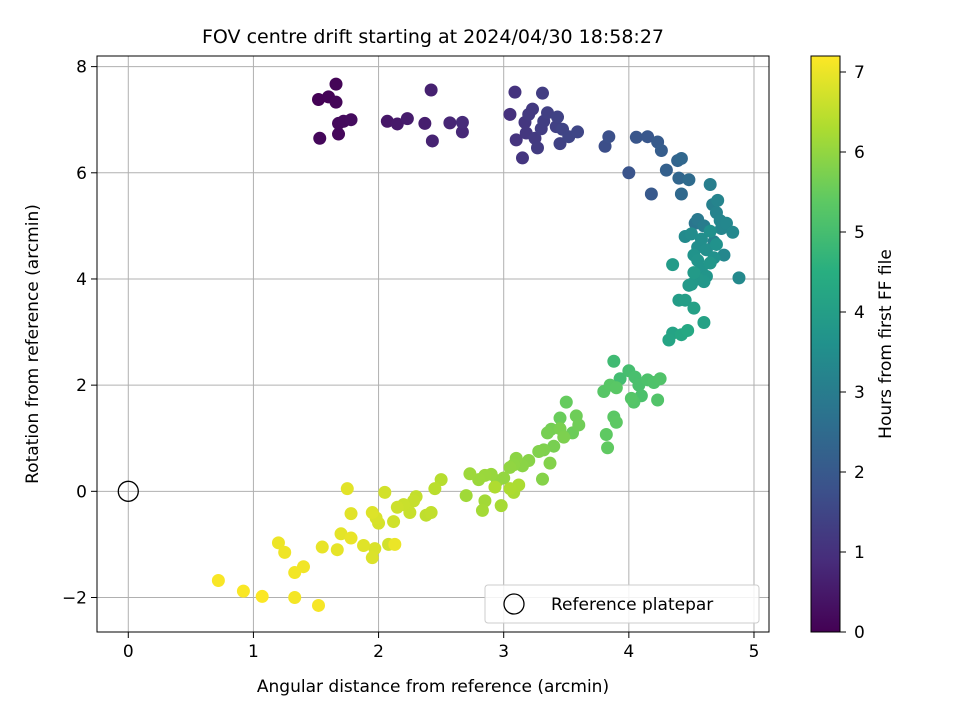  What do you see at coordinates (378, 652) in the screenshot?
I see `x-tick-label: 2` at bounding box center [378, 652].